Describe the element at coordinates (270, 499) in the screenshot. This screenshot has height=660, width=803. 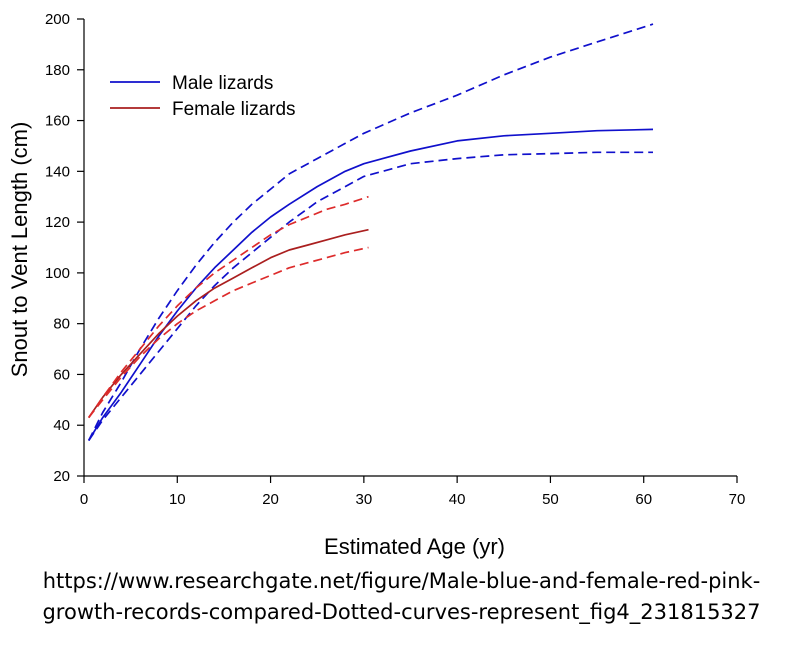
I see `x-tick-label: 20` at that location.